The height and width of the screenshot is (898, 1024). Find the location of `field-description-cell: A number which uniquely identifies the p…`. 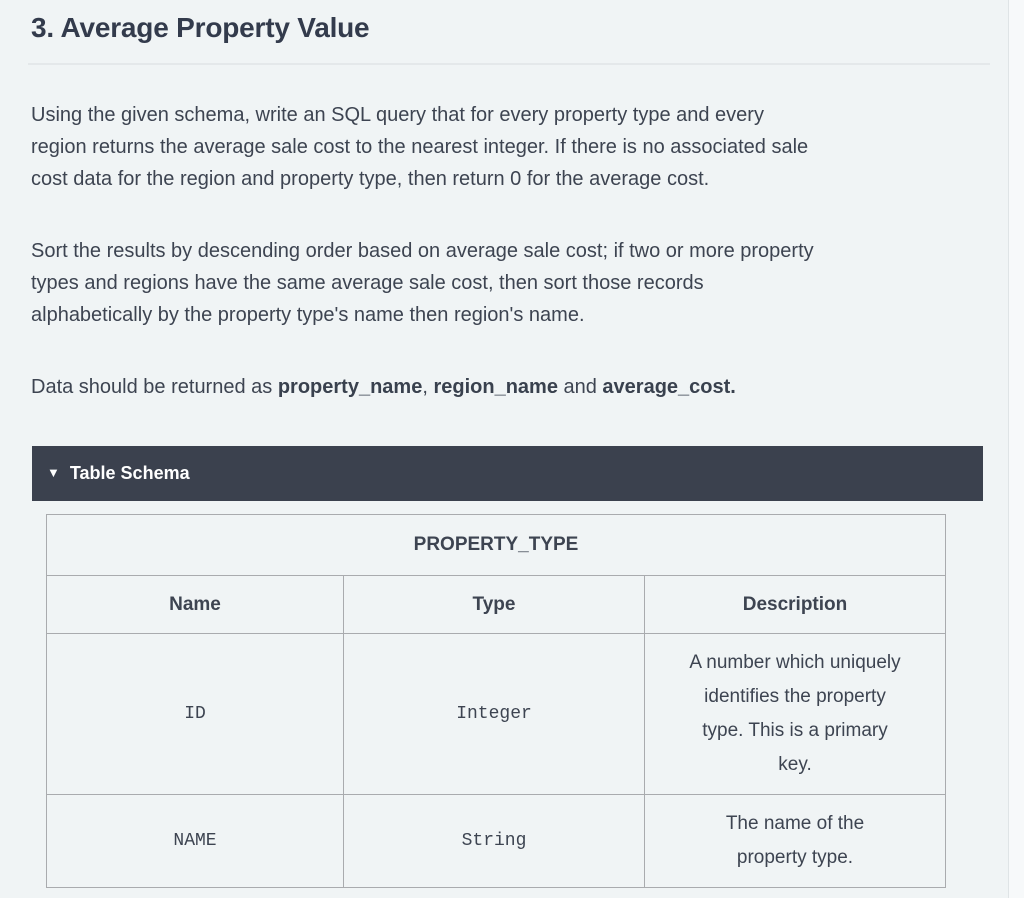

field-description-cell: A number which uniquely identifies the p… is located at coordinates (795, 714).